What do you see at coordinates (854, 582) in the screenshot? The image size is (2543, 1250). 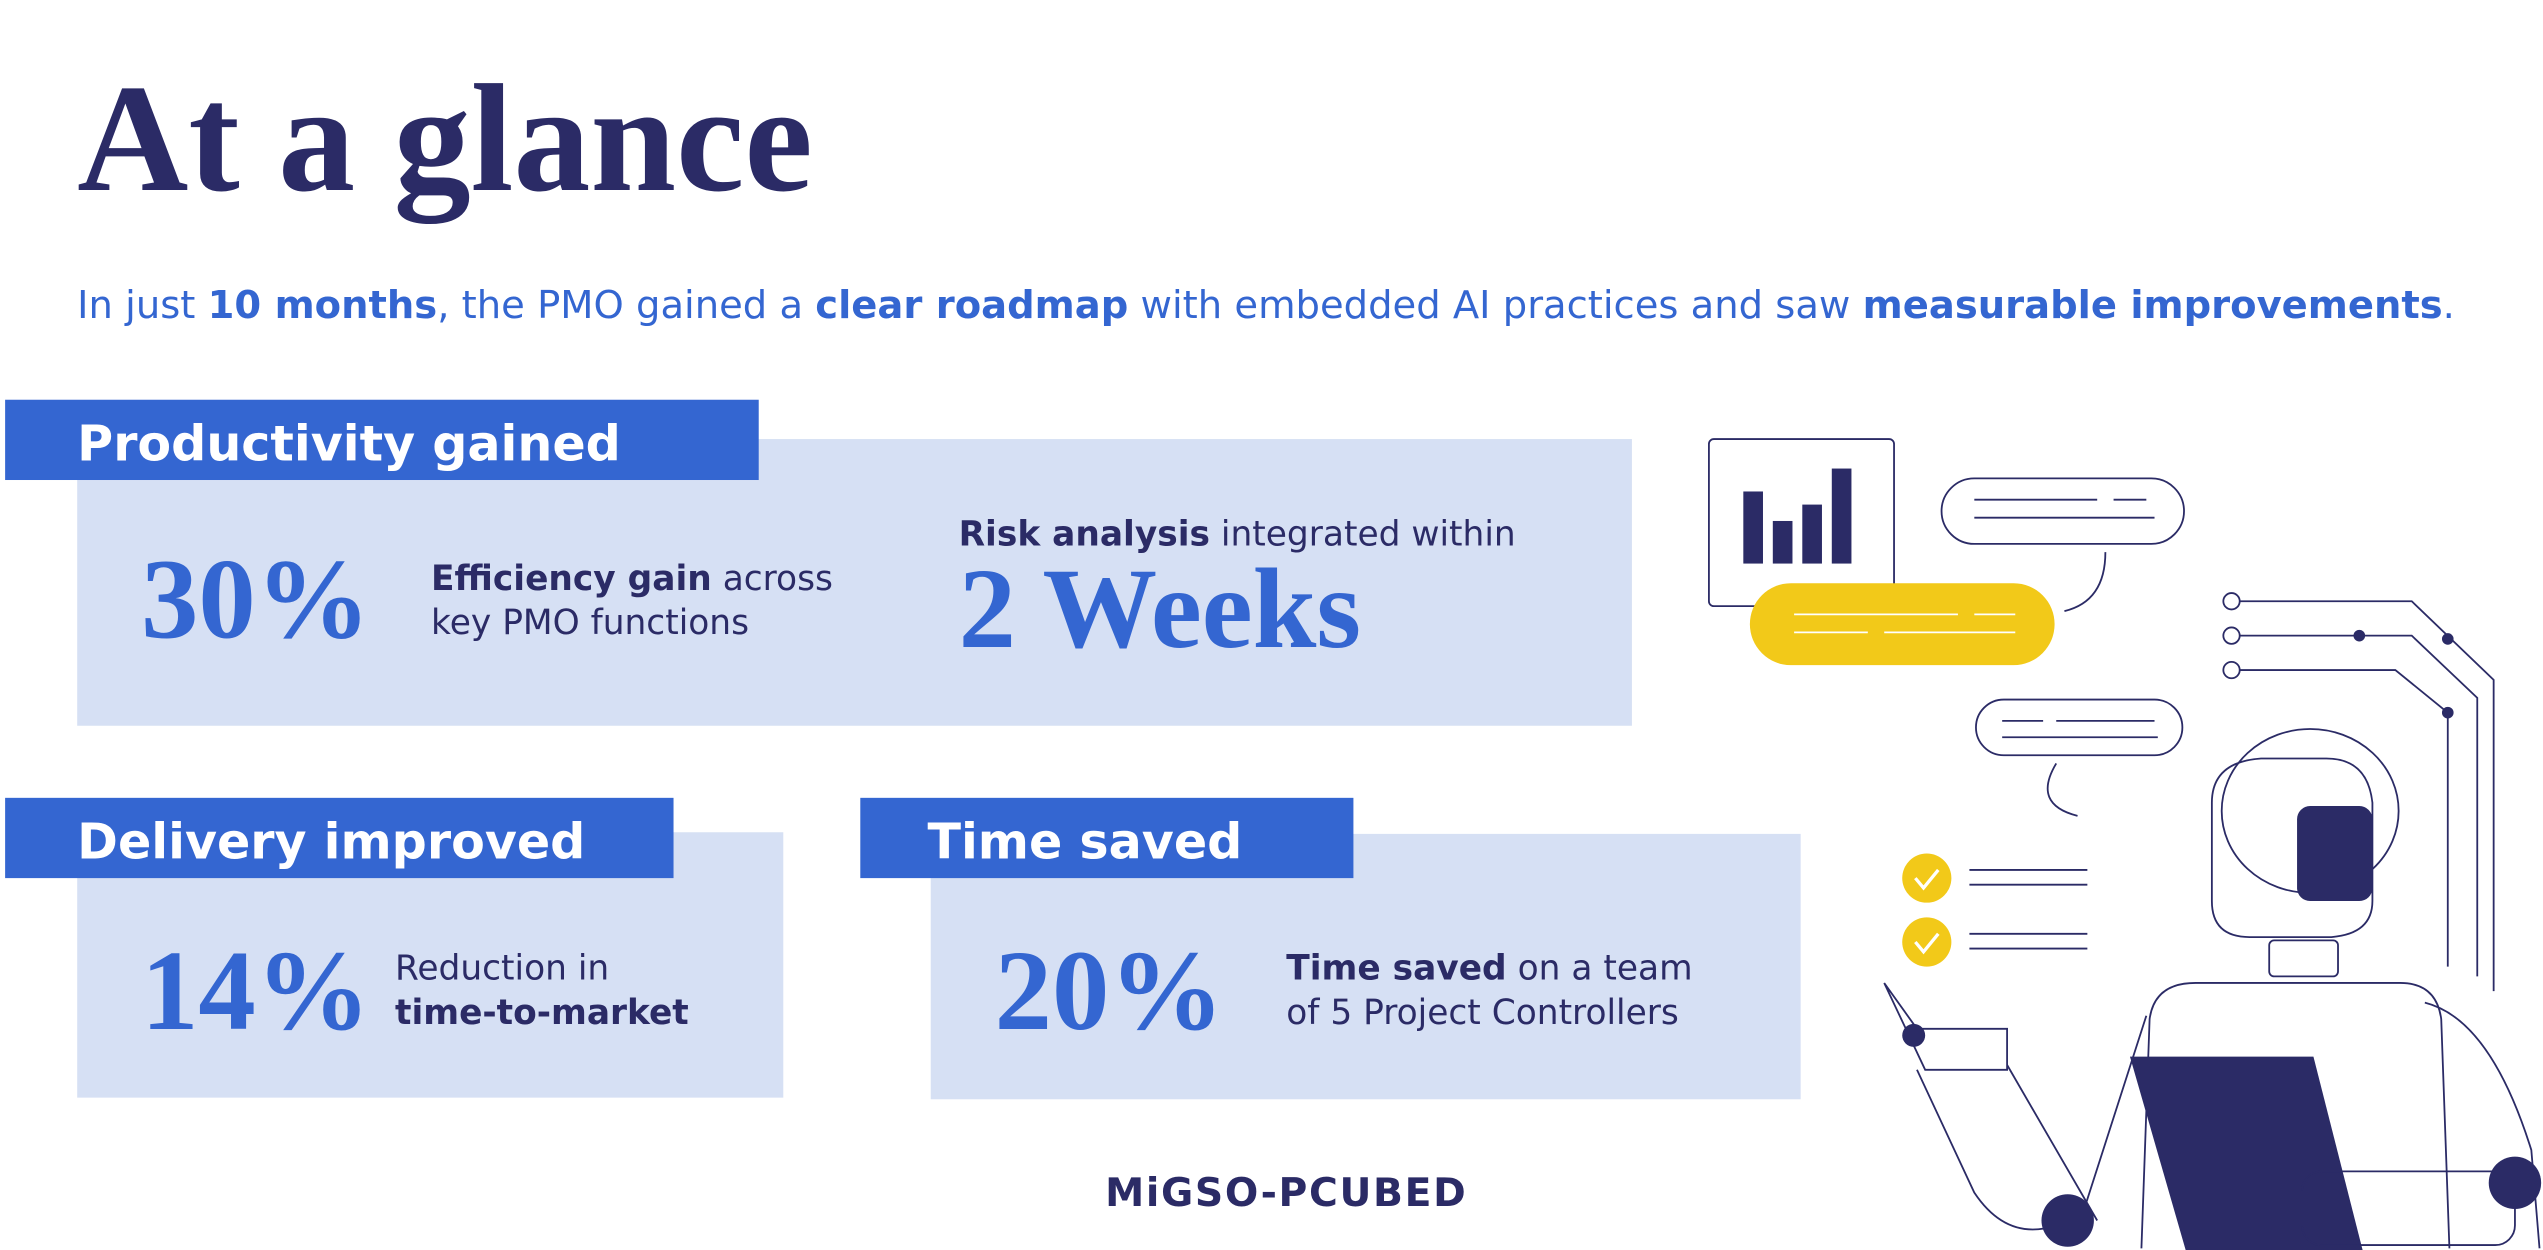 I see `card-box` at bounding box center [854, 582].